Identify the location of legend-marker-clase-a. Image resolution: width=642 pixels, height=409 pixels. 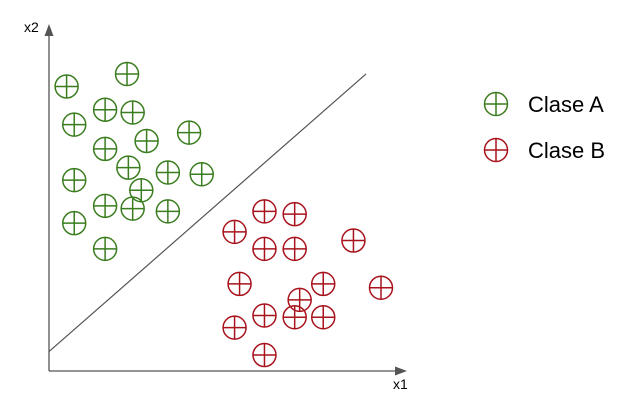
(496, 104).